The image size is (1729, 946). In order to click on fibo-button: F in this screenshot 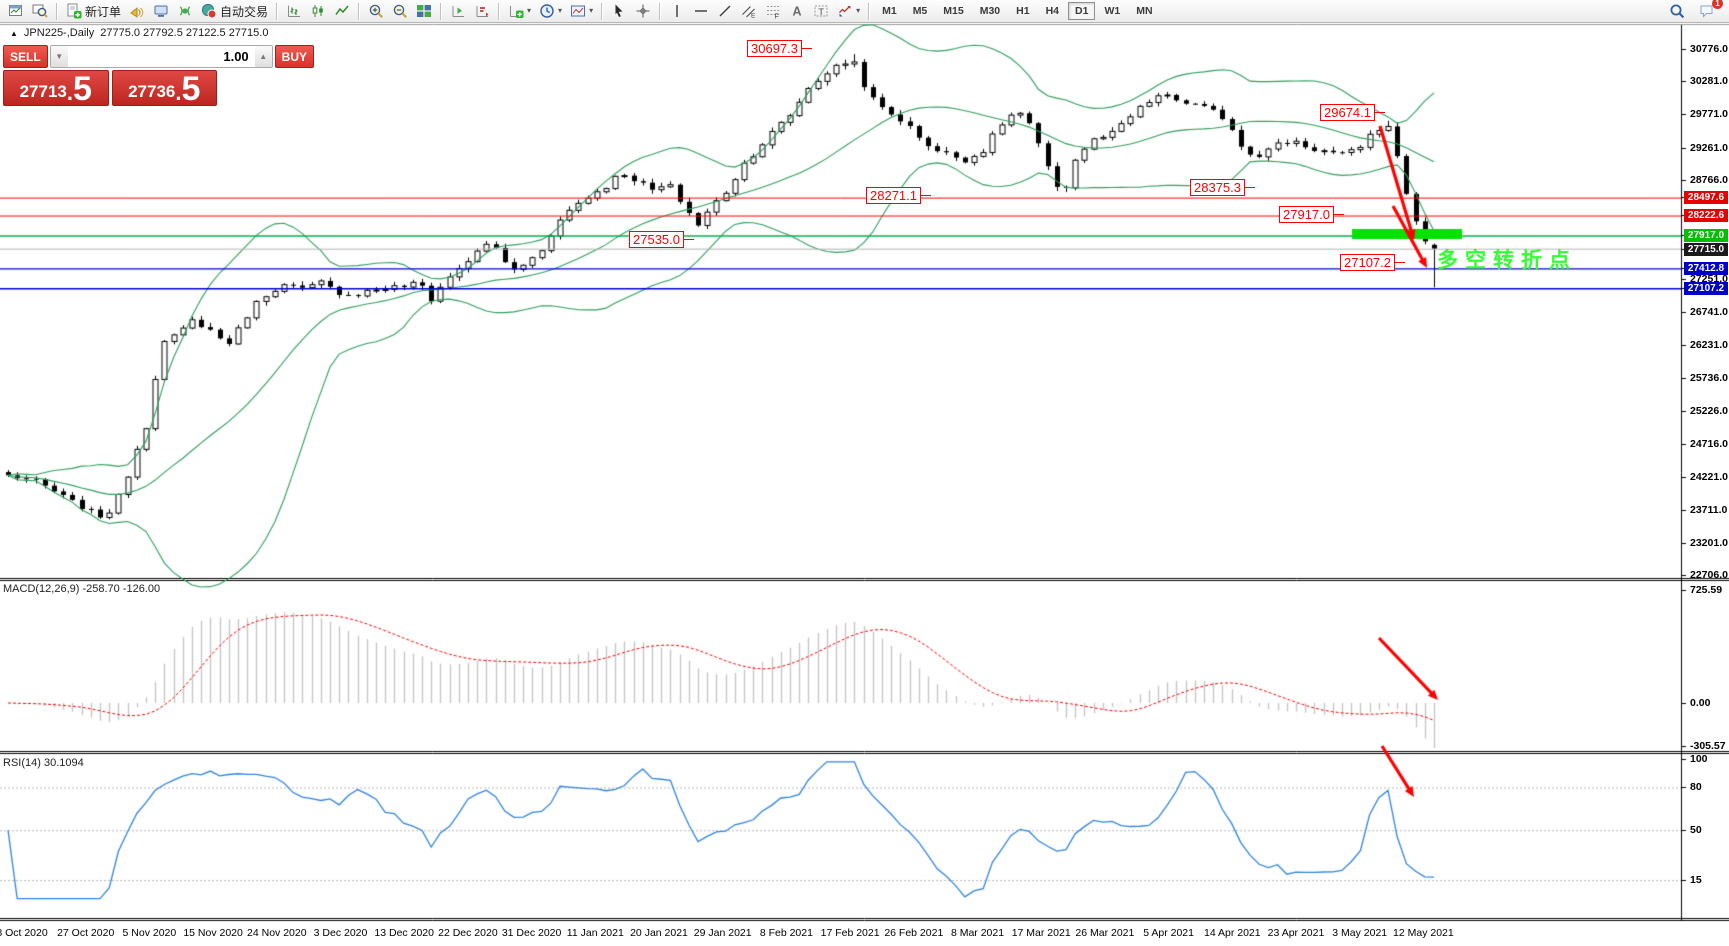, I will do `click(773, 11)`.